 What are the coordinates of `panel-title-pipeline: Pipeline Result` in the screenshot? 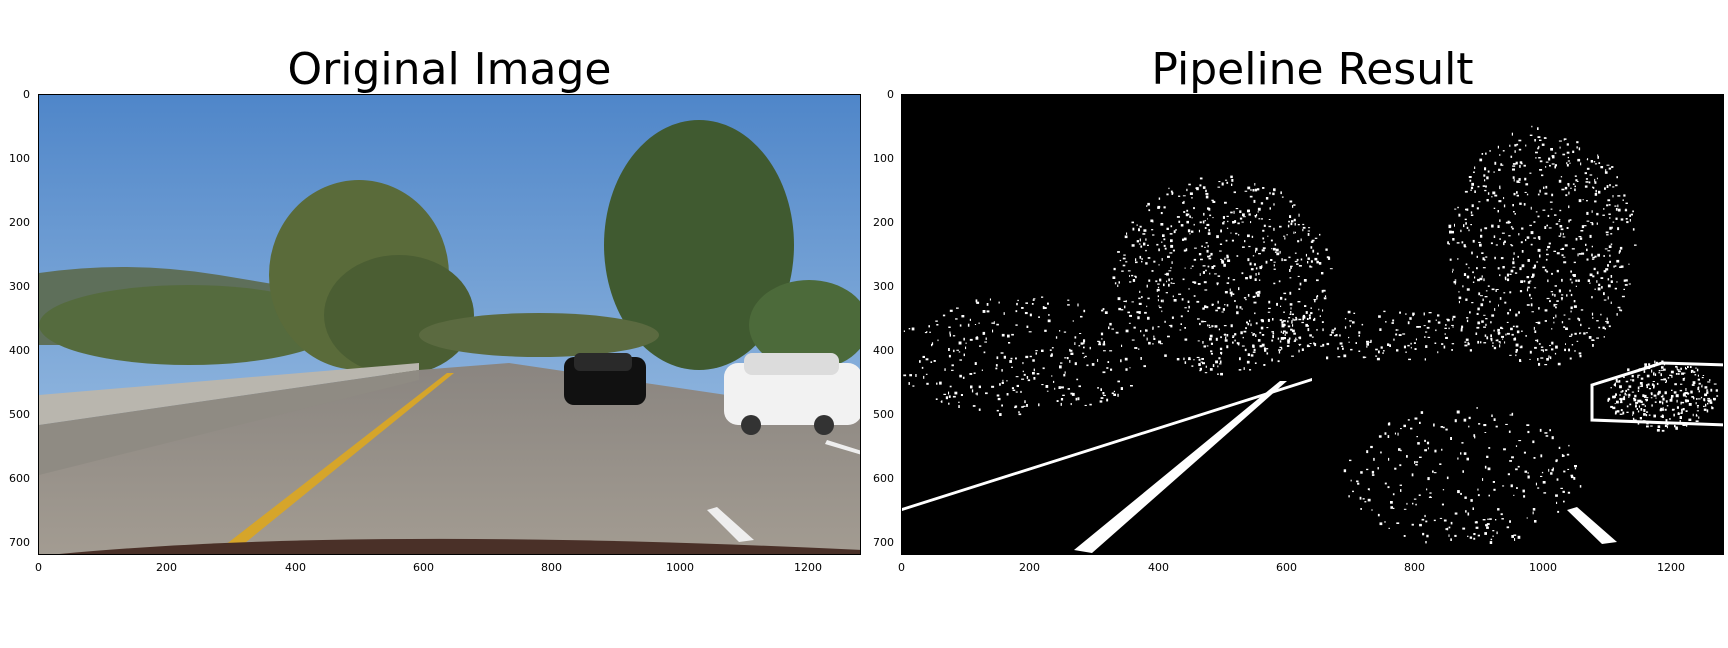 It's located at (1312, 69).